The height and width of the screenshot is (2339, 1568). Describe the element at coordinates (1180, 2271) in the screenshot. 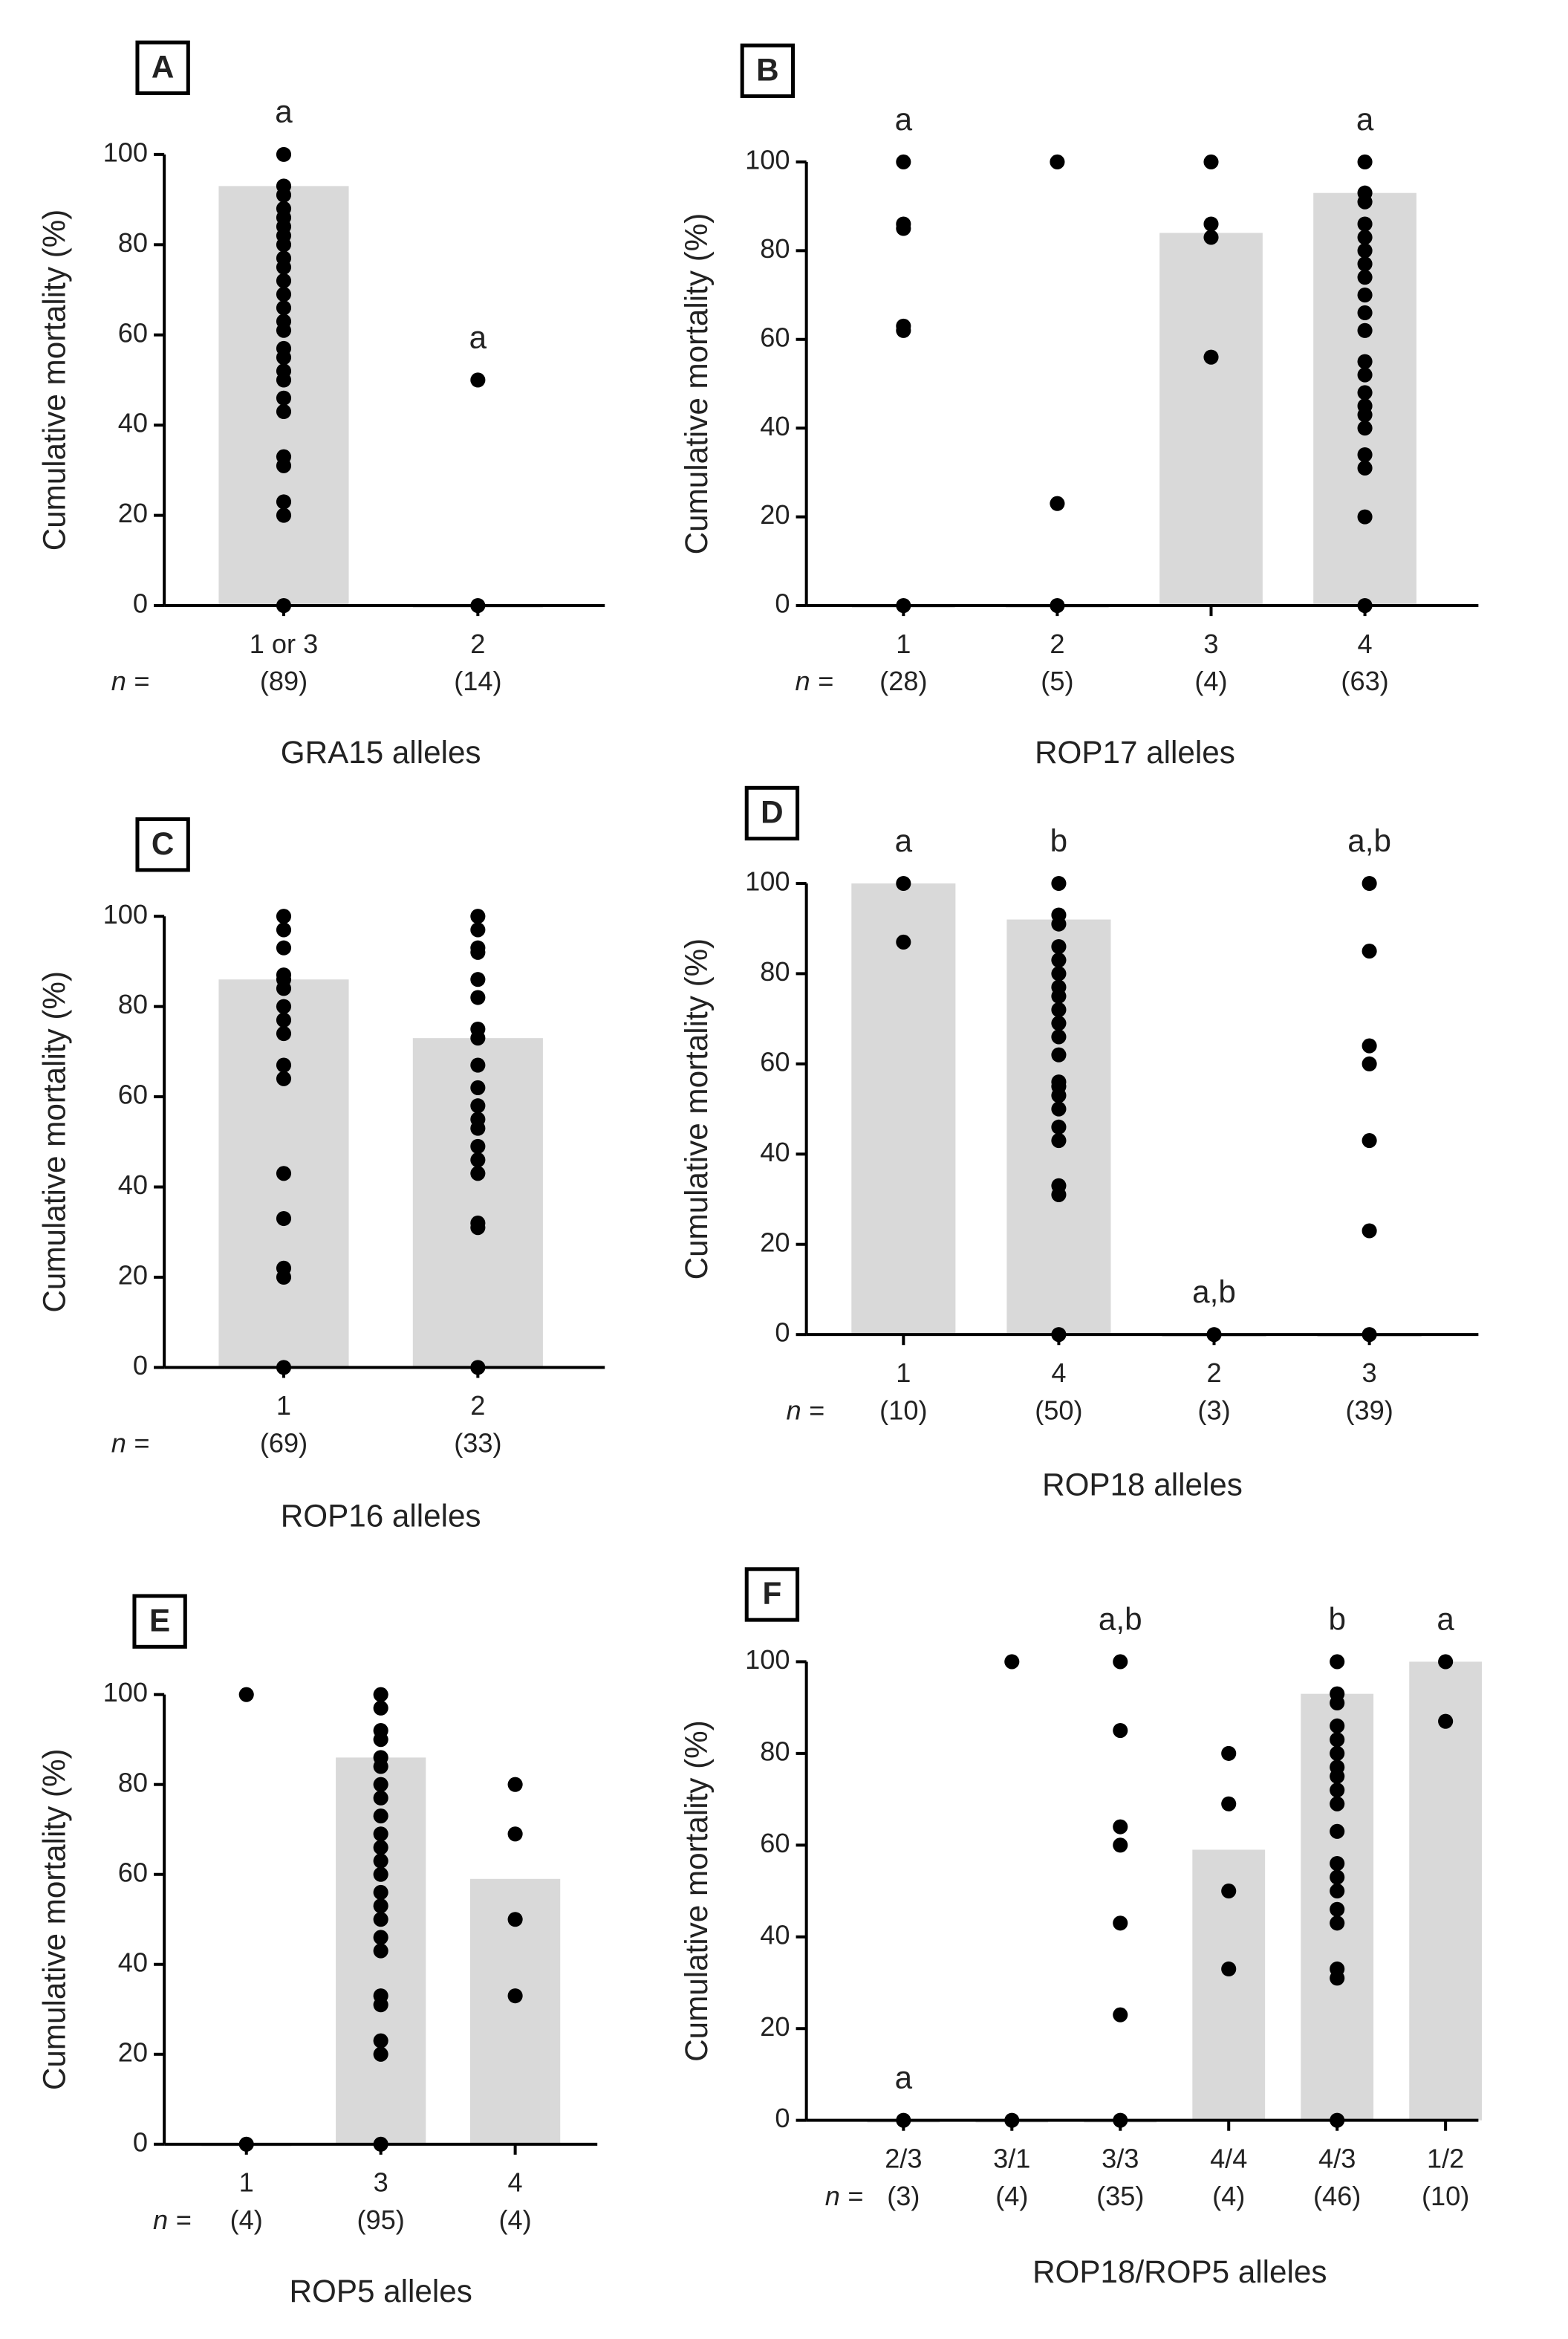

I see `x-axis-label: ROP18/ROP5 alleles` at that location.